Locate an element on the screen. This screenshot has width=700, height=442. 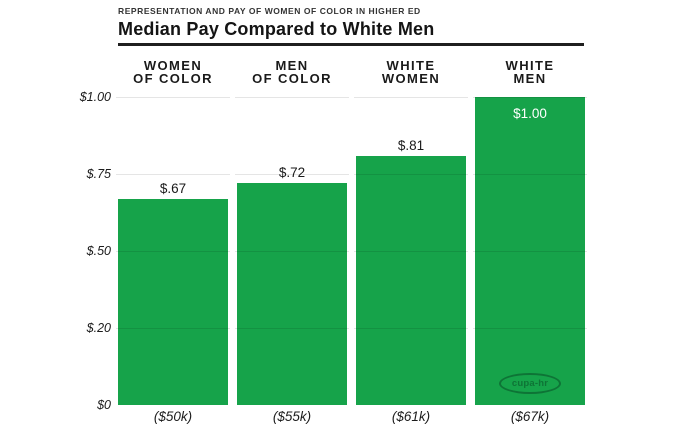
bar-column-women-of-color: $.67 is located at coordinates (173, 251).